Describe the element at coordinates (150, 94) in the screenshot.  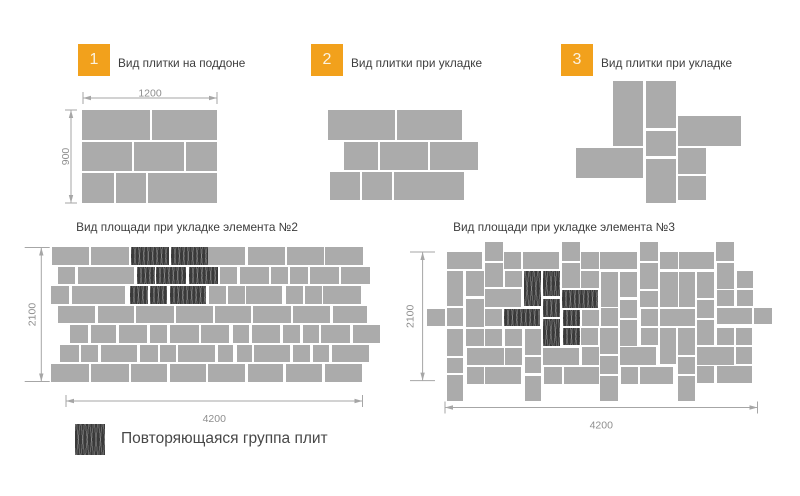
I see `svg-text: 1200` at that location.